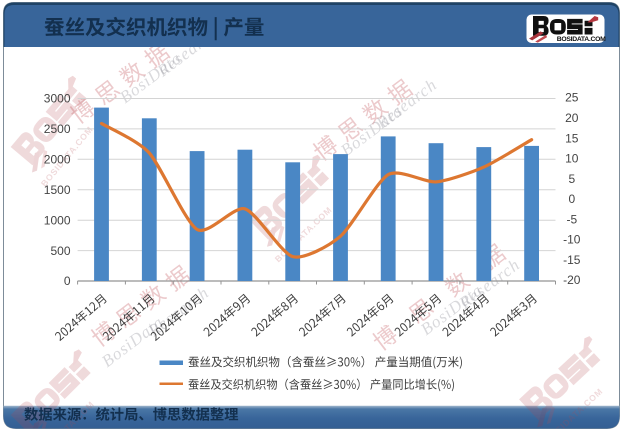 This screenshot has width=623, height=435. I want to click on svg-text: -15, so click(572, 260).